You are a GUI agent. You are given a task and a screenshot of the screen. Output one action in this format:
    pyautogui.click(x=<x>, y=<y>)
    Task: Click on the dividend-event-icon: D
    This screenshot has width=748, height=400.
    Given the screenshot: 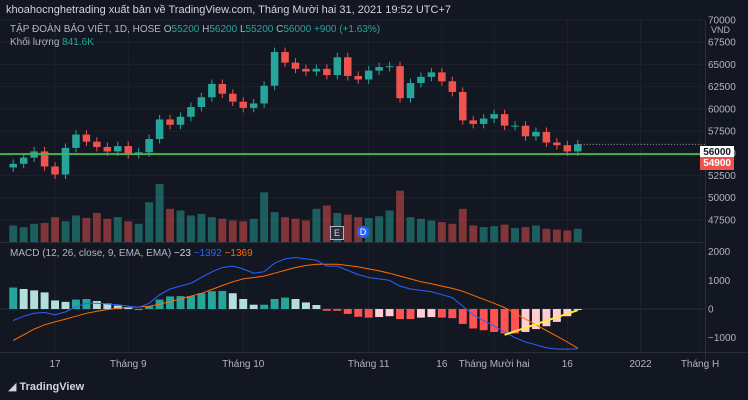 What is the action you would take?
    pyautogui.click(x=363, y=232)
    